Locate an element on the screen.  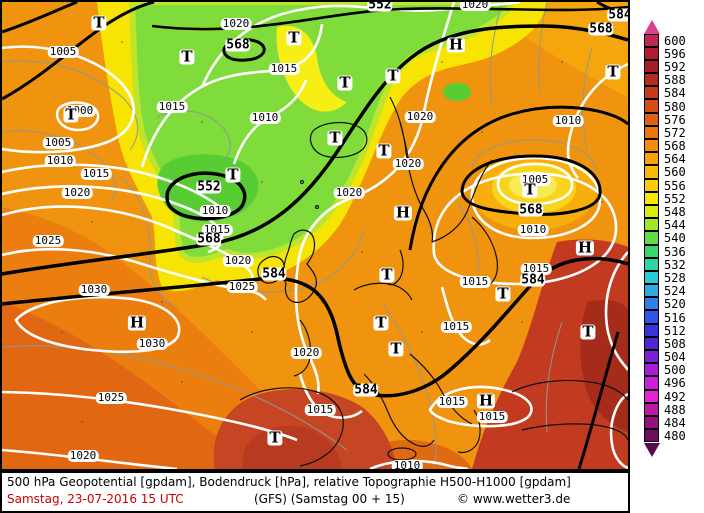
colorbar-tick-label: 580 is located at coordinates (675, 106).